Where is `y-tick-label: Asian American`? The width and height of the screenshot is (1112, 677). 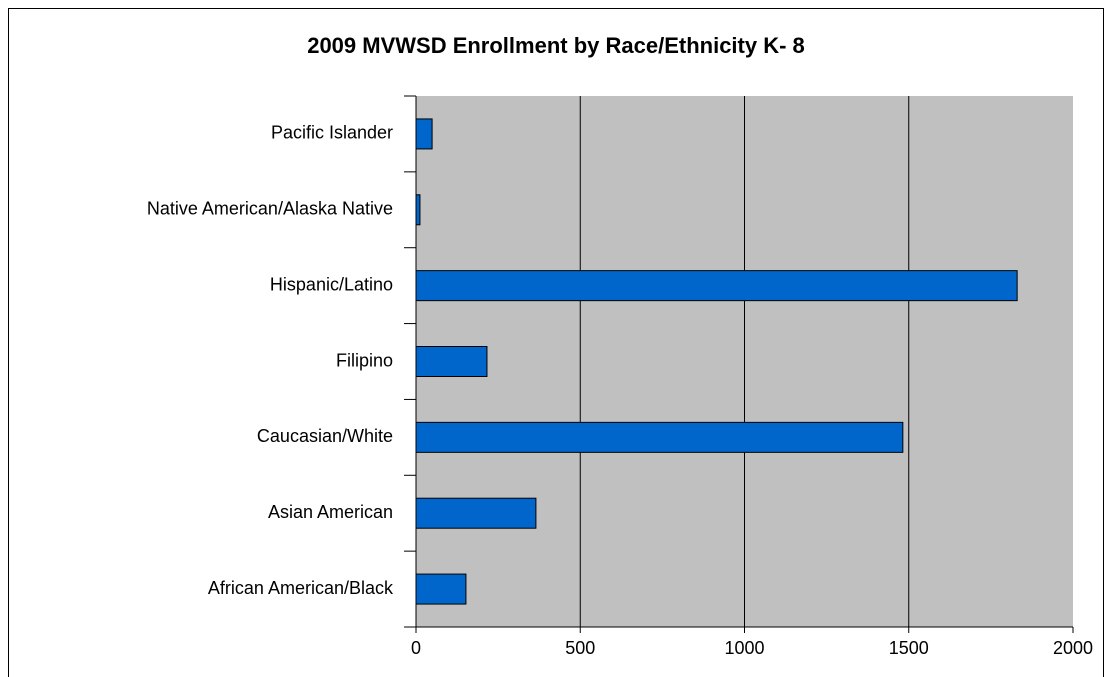
y-tick-label: Asian American is located at coordinates (330, 512).